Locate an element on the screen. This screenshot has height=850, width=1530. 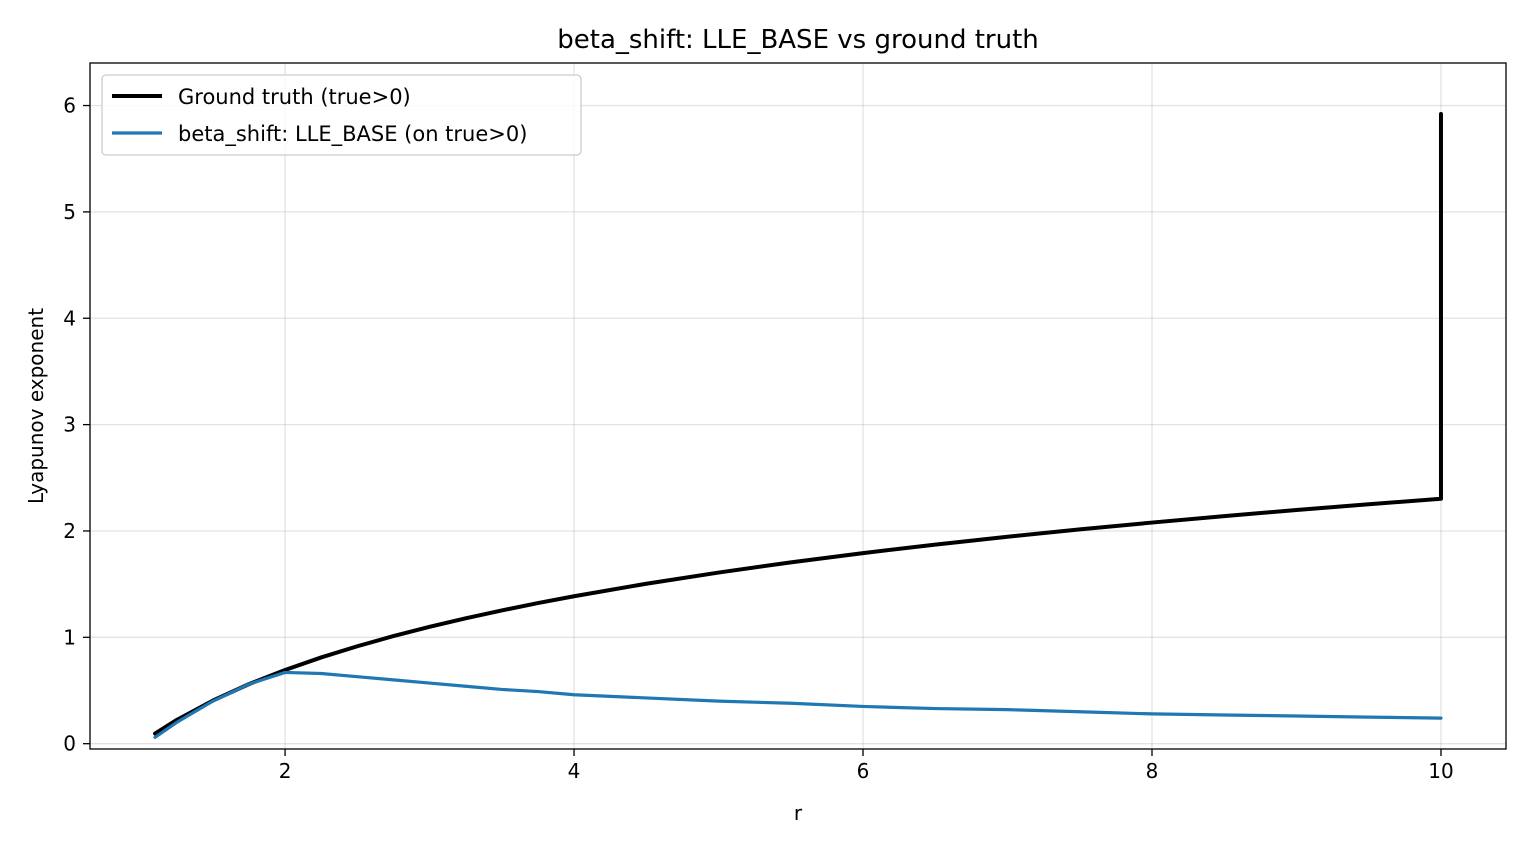
y-tick-label: 0 is located at coordinates (69, 744).